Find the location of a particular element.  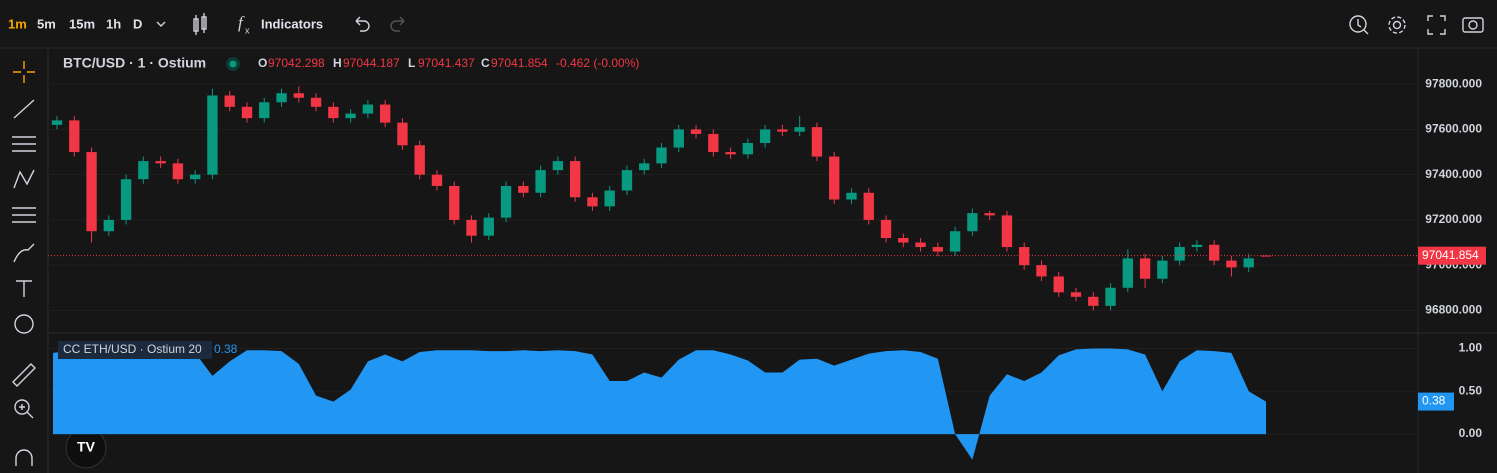

undo is located at coordinates (362, 24).